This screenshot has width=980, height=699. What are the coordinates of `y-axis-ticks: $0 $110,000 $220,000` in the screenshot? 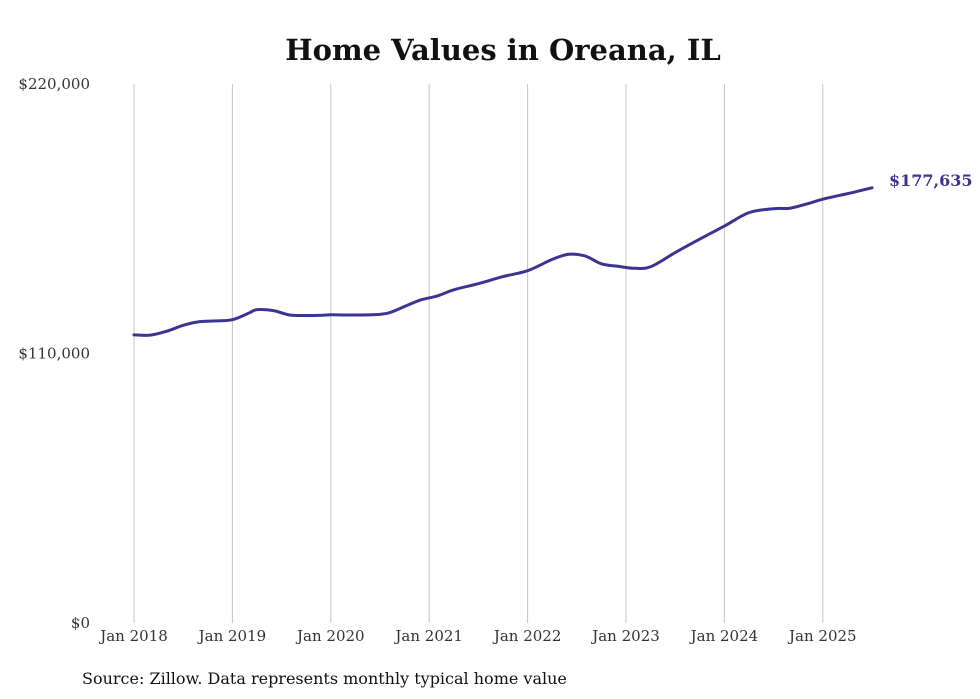 It's located at (54, 353).